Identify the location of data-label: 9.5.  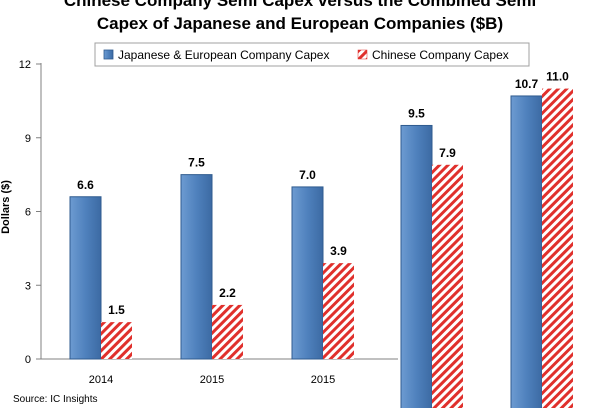
(416, 113).